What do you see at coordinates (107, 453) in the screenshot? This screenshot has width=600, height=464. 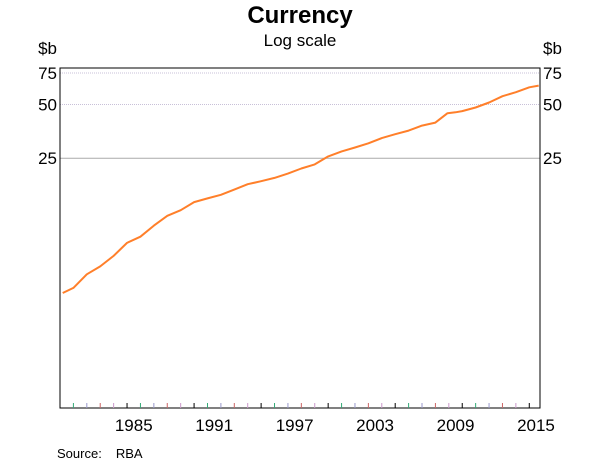 I see `source-note: Source: RBA` at bounding box center [107, 453].